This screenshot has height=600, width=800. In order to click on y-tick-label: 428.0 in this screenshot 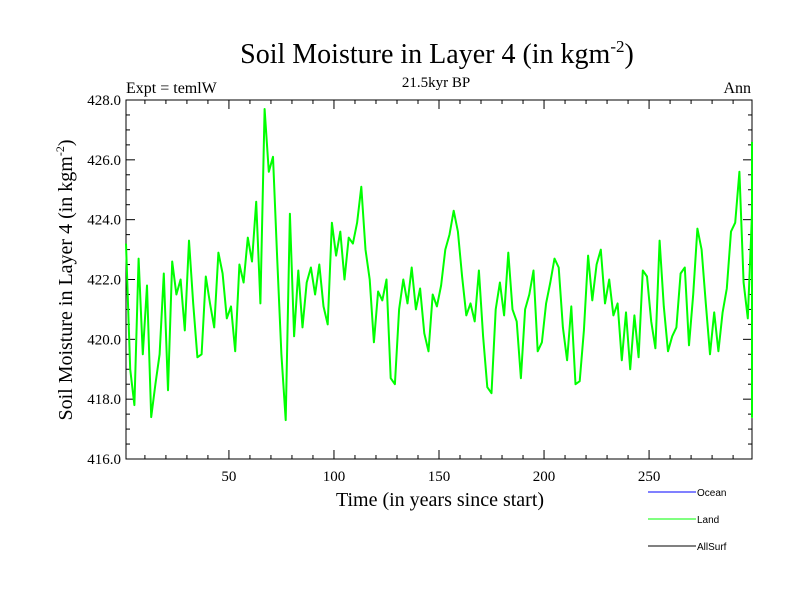, I will do `click(104, 101)`.